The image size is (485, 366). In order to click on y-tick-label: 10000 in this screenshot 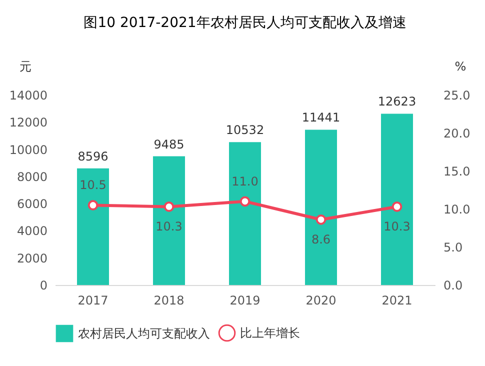, I will do `click(28, 149)`.